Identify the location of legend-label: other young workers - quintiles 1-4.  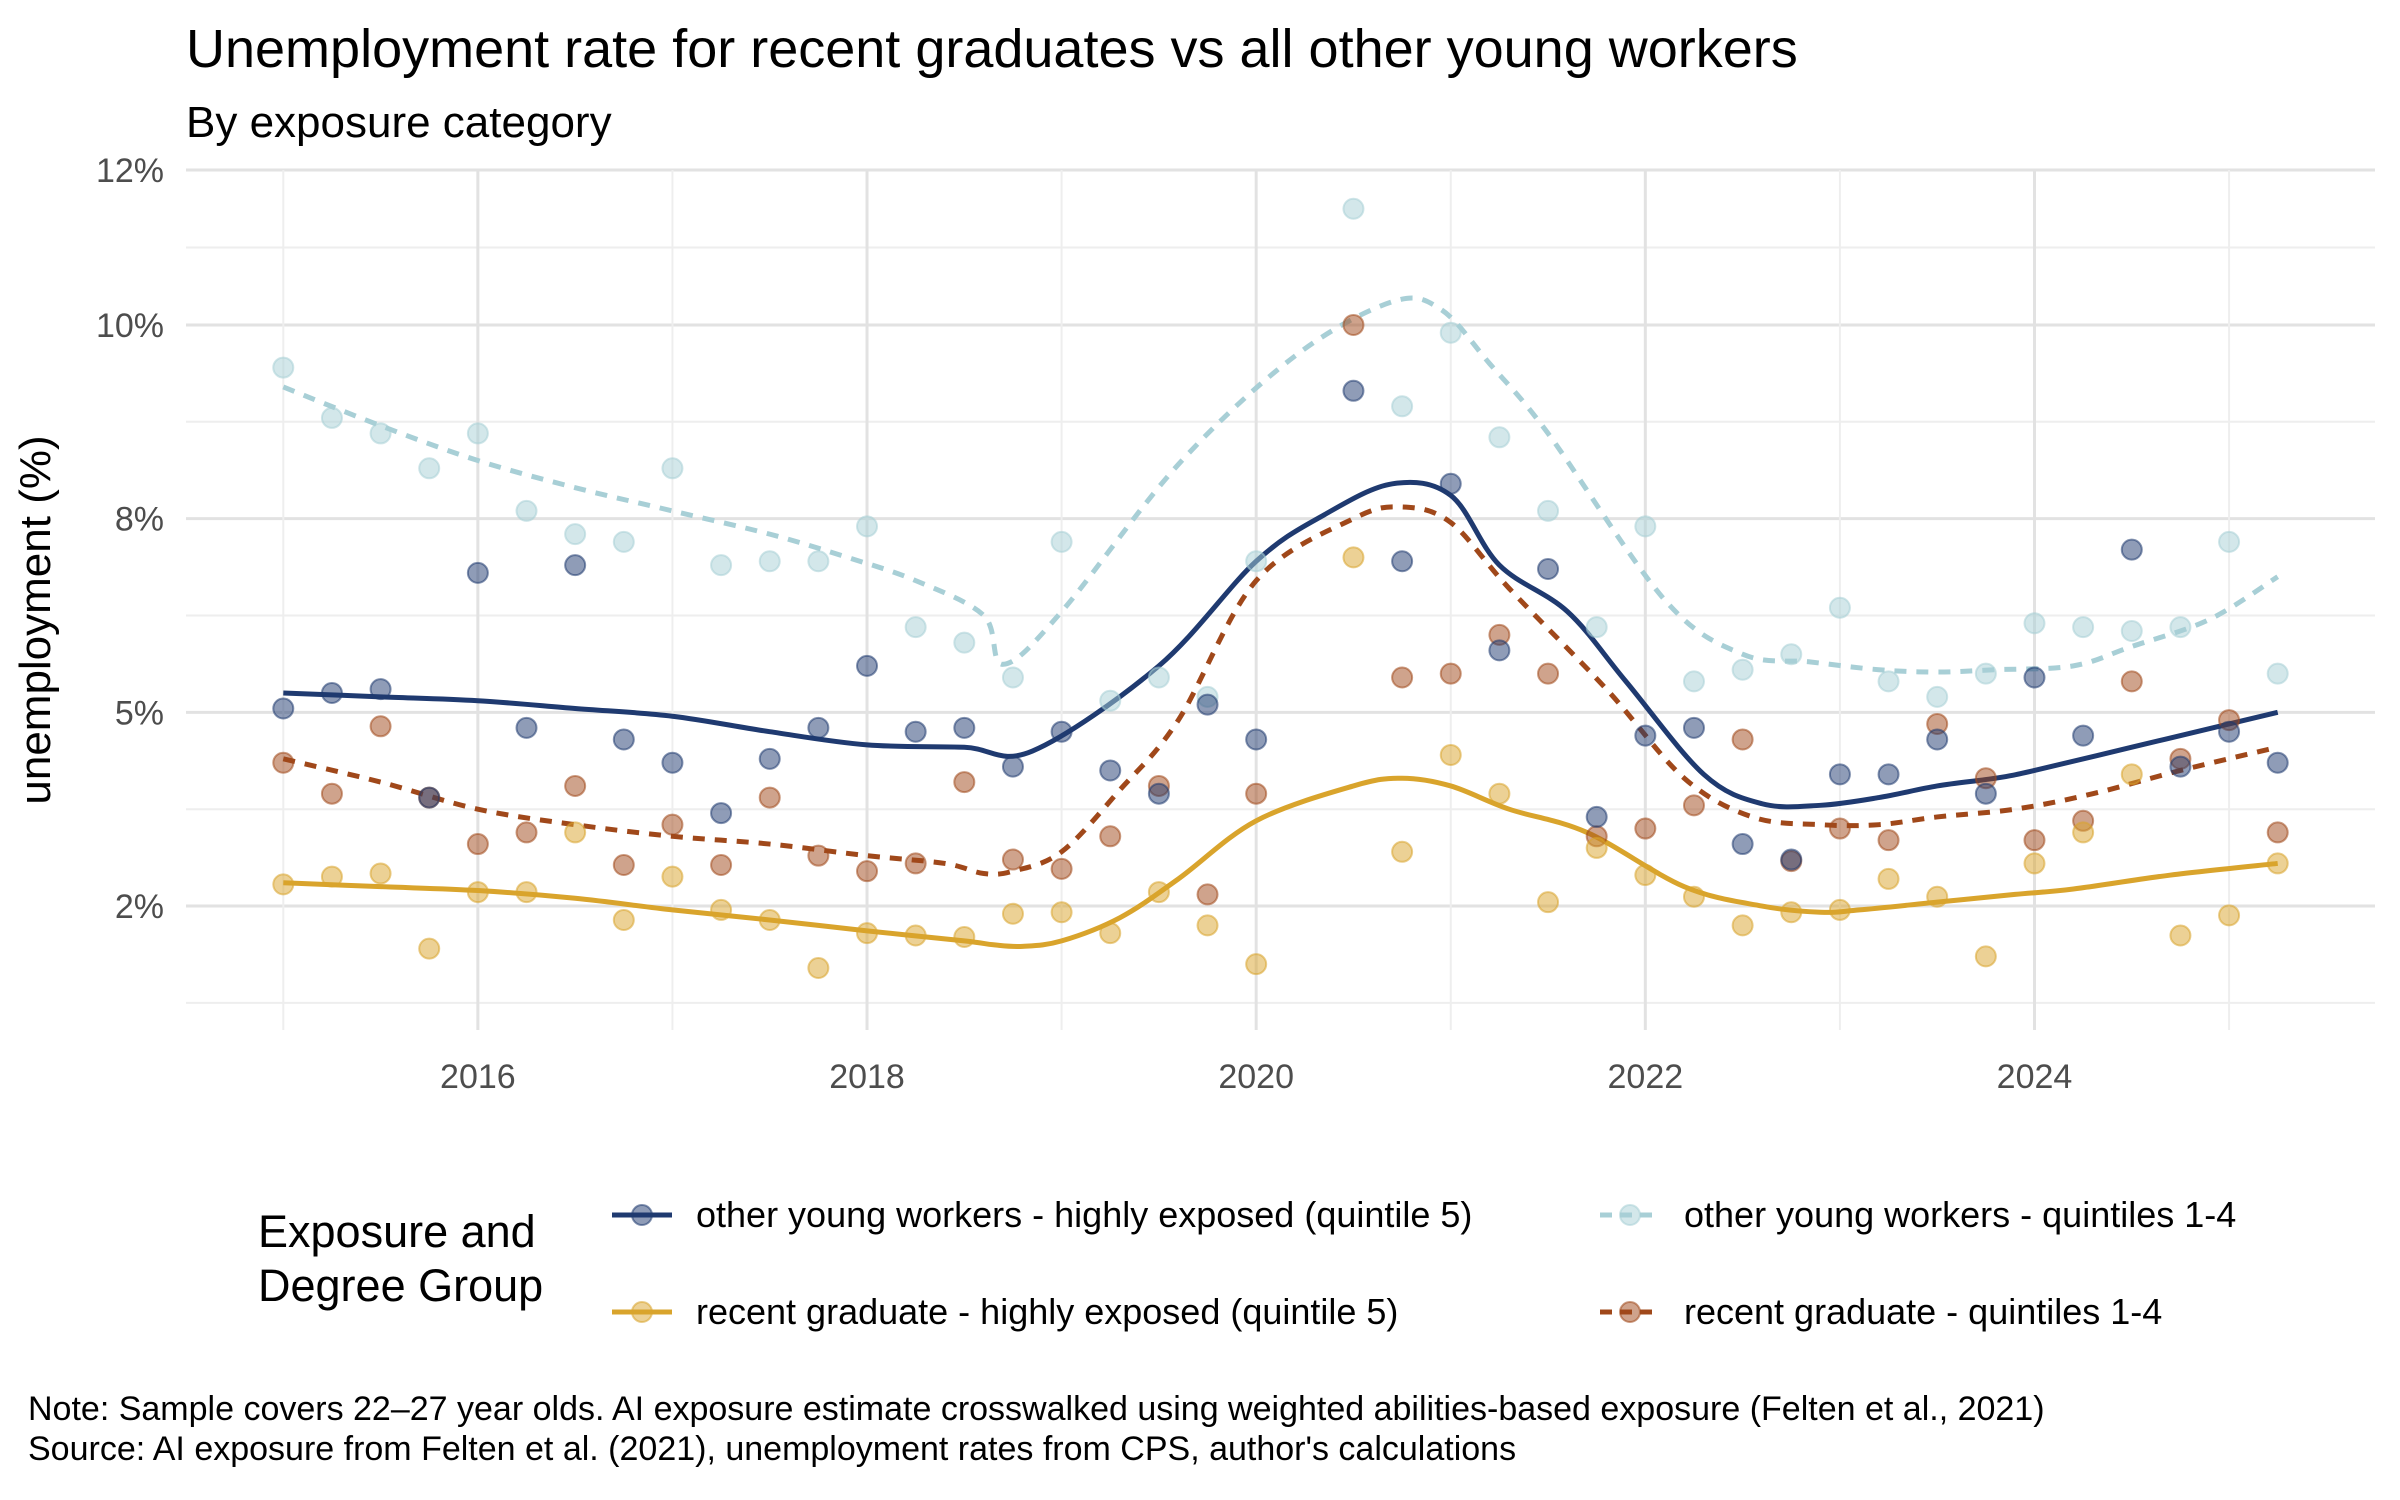
(1960, 1214).